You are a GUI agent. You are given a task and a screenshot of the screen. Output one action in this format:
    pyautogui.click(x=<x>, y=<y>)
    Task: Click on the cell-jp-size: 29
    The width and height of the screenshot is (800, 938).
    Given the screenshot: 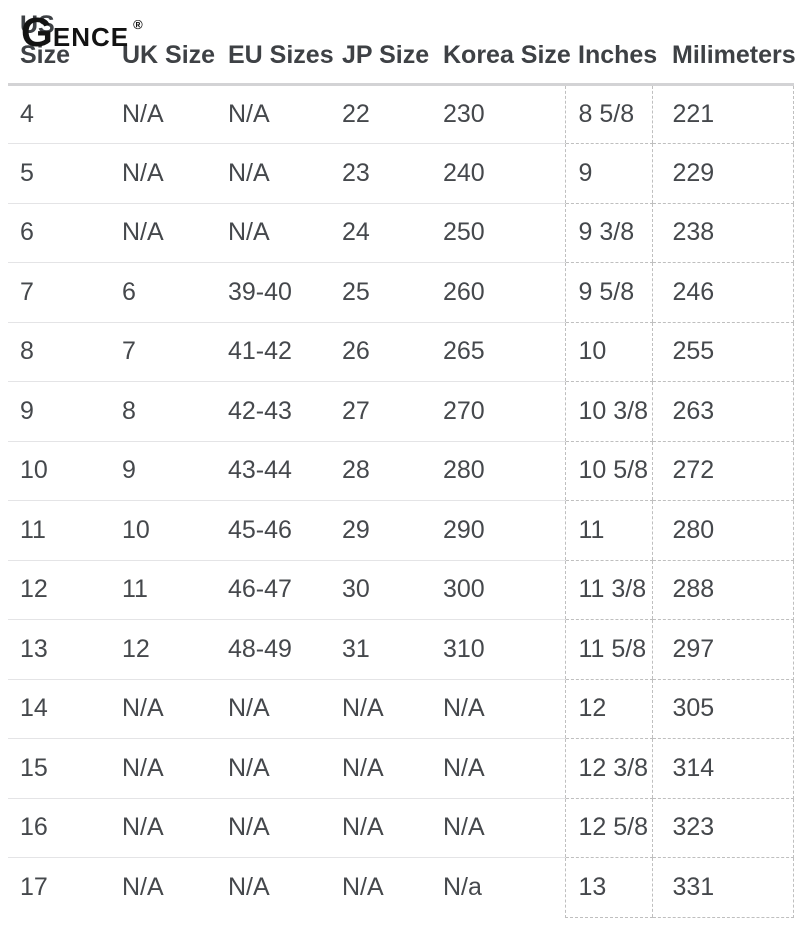 What is the action you would take?
    pyautogui.click(x=380, y=530)
    